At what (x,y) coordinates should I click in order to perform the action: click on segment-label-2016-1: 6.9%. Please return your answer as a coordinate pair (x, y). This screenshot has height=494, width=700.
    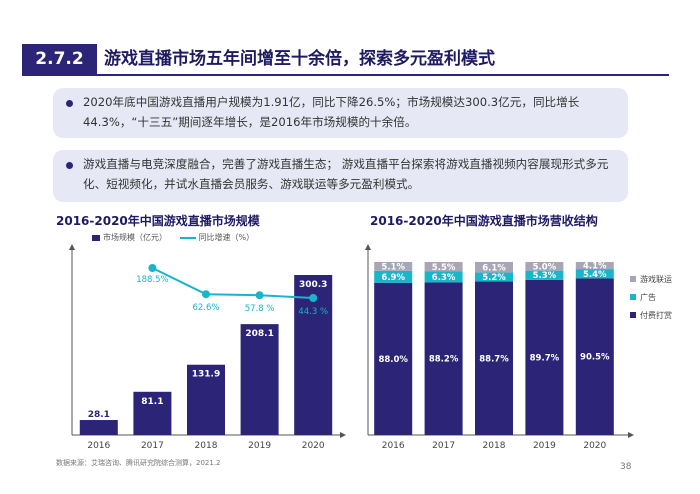
    Looking at the image, I should click on (393, 278).